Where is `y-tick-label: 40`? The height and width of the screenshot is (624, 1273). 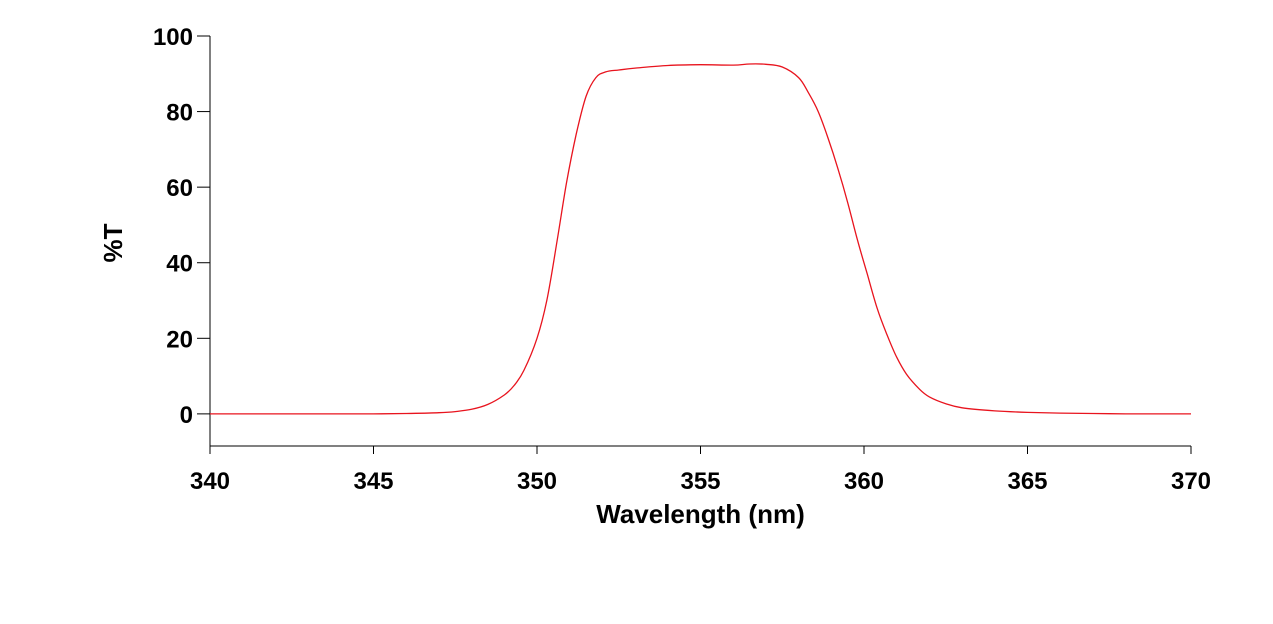 y-tick-label: 40 is located at coordinates (179, 264).